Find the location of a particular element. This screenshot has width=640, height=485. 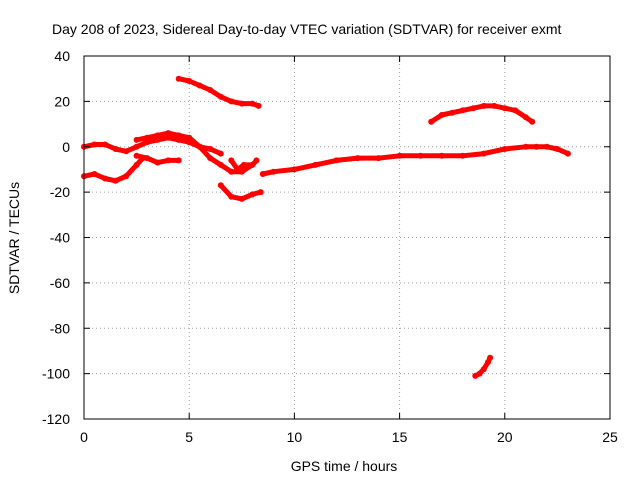

y-tick-label: 40 is located at coordinates (62, 56).